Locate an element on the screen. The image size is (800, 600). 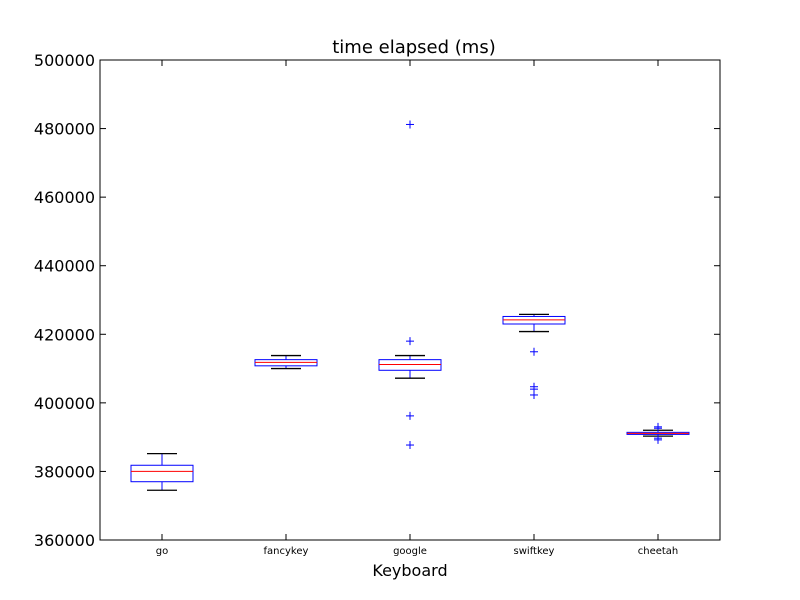
box-group-fancykey is located at coordinates (286, 362).